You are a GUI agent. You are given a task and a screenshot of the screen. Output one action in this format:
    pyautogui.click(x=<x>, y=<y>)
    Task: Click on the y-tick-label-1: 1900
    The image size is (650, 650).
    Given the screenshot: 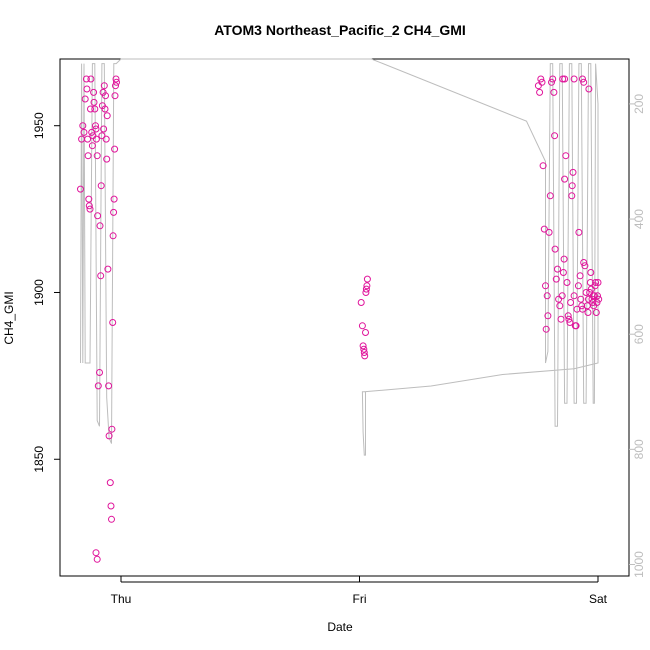 What is the action you would take?
    pyautogui.click(x=39, y=292)
    